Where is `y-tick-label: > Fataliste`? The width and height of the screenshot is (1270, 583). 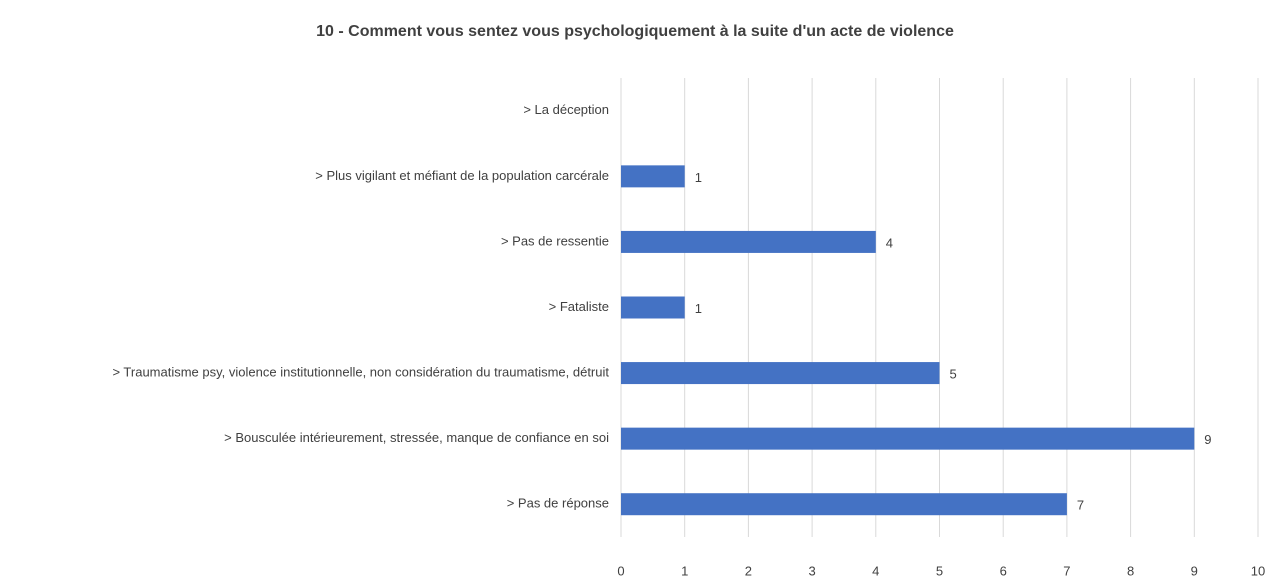 y-tick-label: > Fataliste is located at coordinates (579, 306).